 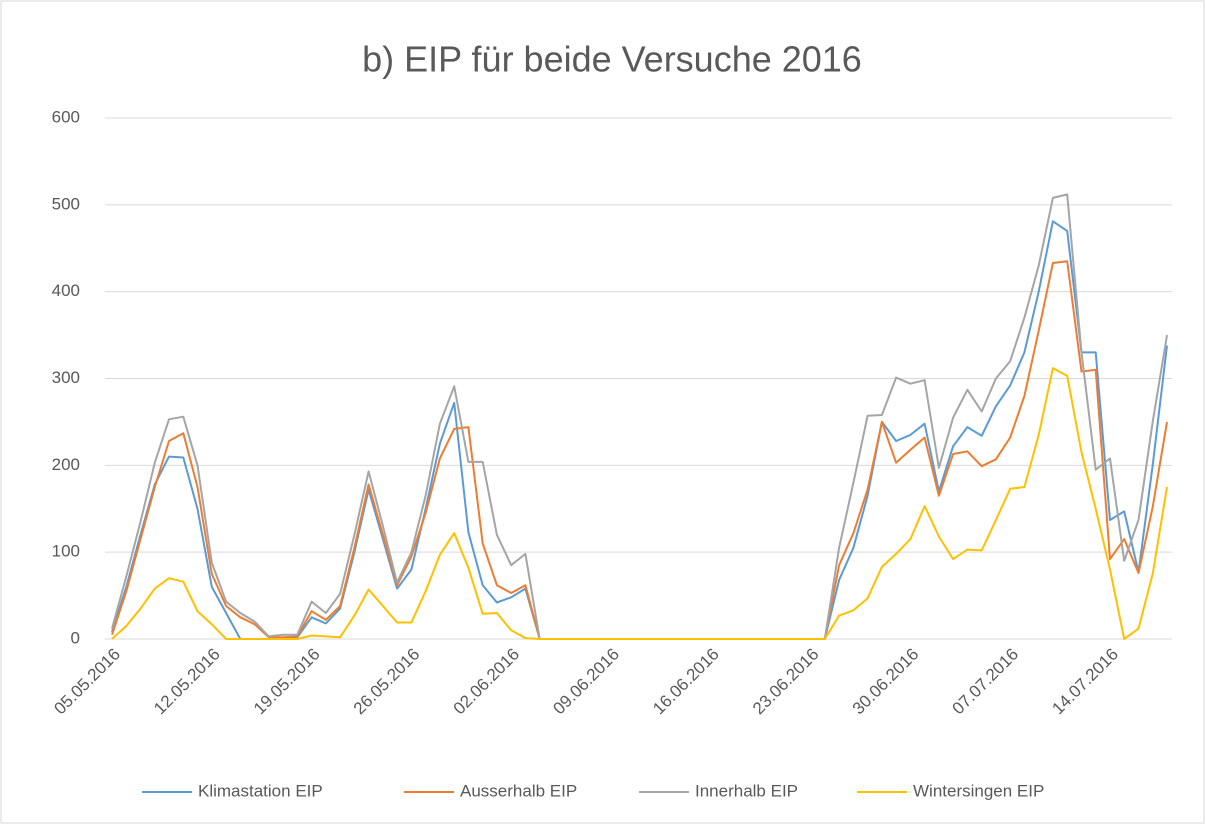 What do you see at coordinates (746, 790) in the screenshot?
I see `legend-label: Innerhalb EIP` at bounding box center [746, 790].